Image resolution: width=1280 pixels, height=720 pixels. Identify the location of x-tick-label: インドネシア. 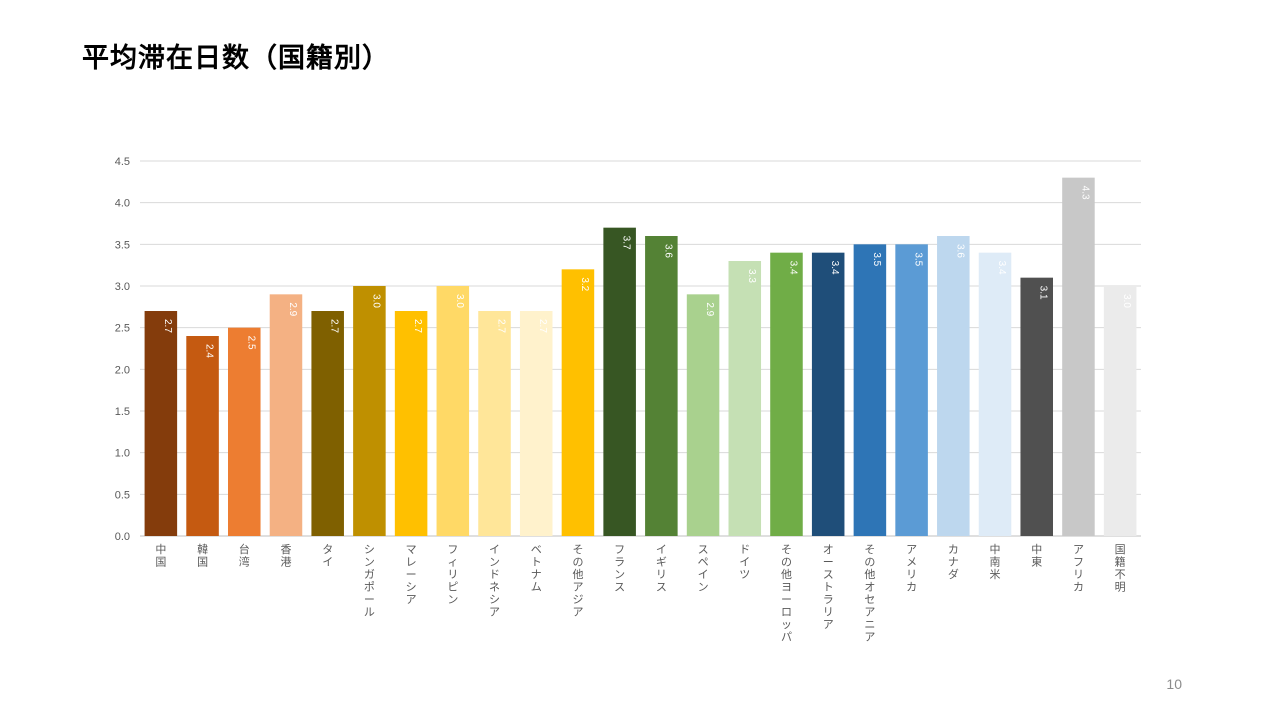
(494, 581).